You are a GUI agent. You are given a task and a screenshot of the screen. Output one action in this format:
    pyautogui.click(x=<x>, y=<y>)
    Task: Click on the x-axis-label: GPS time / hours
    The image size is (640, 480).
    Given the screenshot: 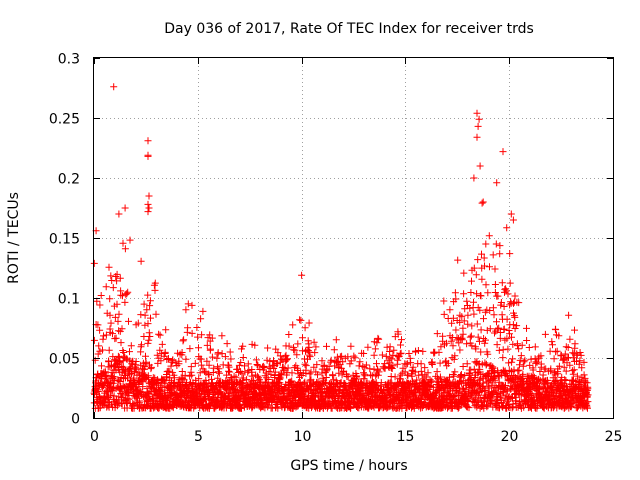 What is the action you would take?
    pyautogui.click(x=348, y=466)
    